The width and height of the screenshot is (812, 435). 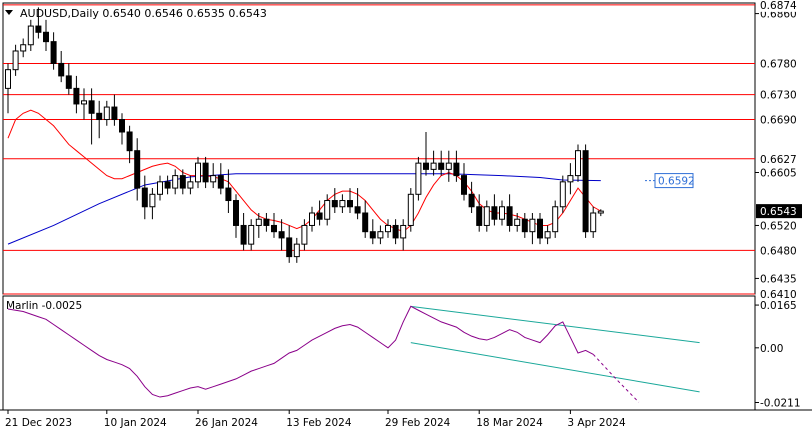 What do you see at coordinates (783, 250) in the screenshot?
I see `level-label-bg` at bounding box center [783, 250].